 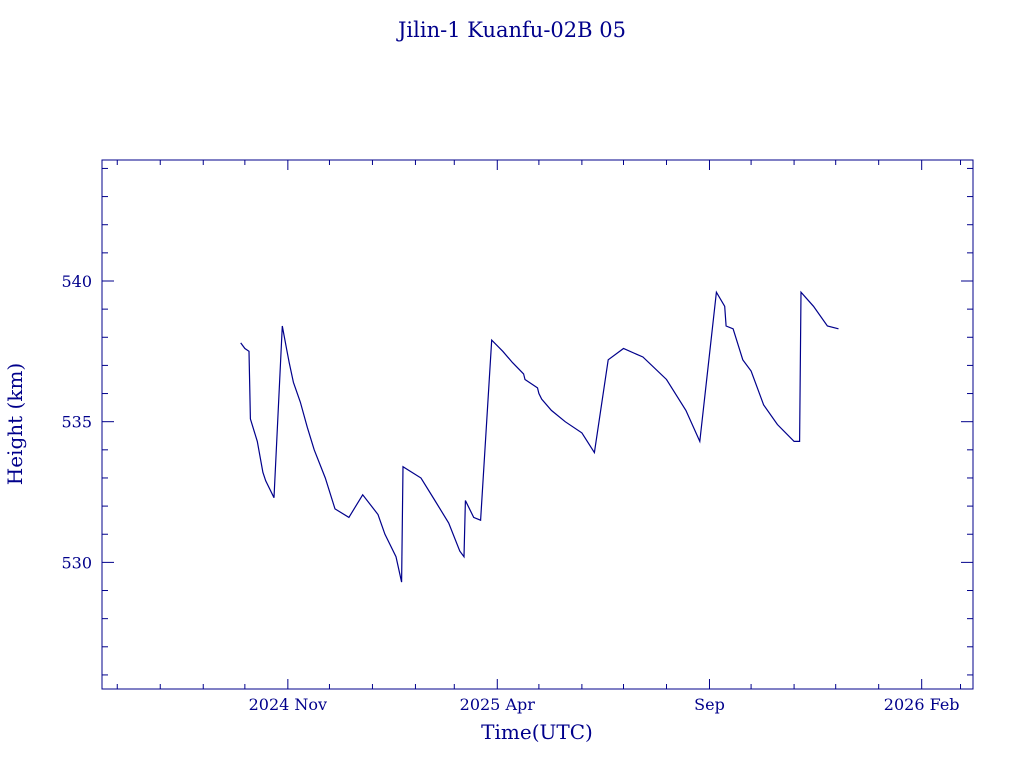 I want to click on x-axis-tick-labels: 2024 Nov 2025 Apr Sep 2026 Feb, so click(x=604, y=704).